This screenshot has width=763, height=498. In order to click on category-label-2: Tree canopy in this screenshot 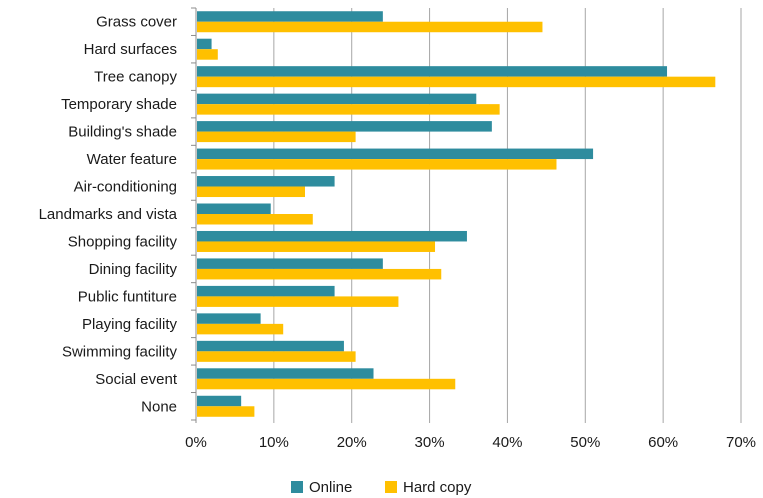, I will do `click(135, 77)`.